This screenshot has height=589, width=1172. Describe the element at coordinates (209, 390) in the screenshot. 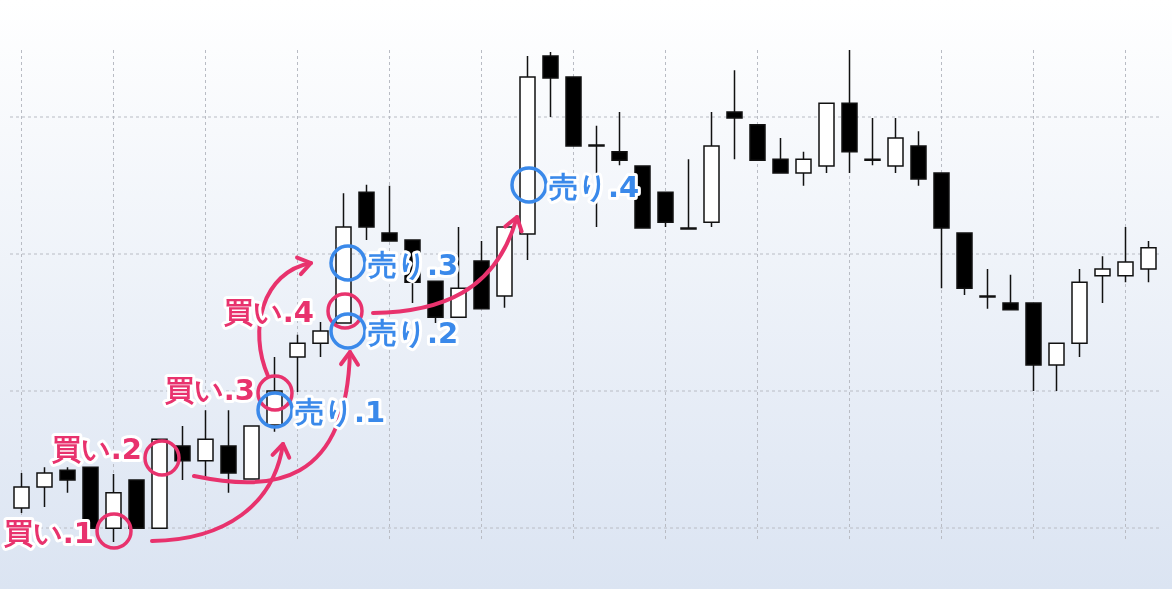

I see `annotation: 買い.3` at that location.